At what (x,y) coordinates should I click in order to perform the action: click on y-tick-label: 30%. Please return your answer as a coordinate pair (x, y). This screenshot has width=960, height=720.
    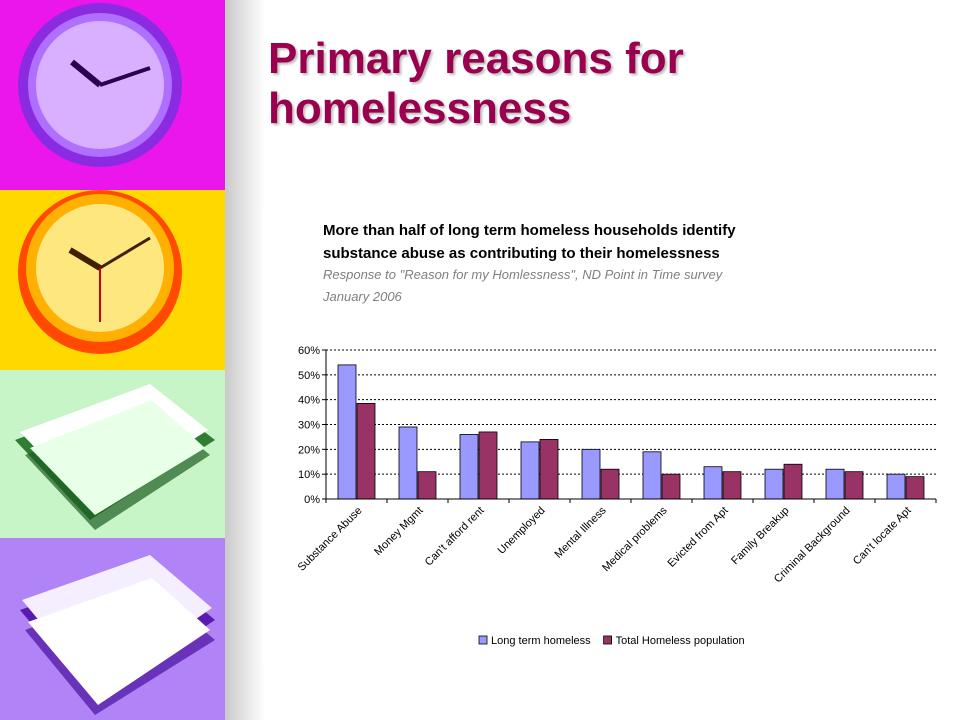
    Looking at the image, I should click on (309, 426).